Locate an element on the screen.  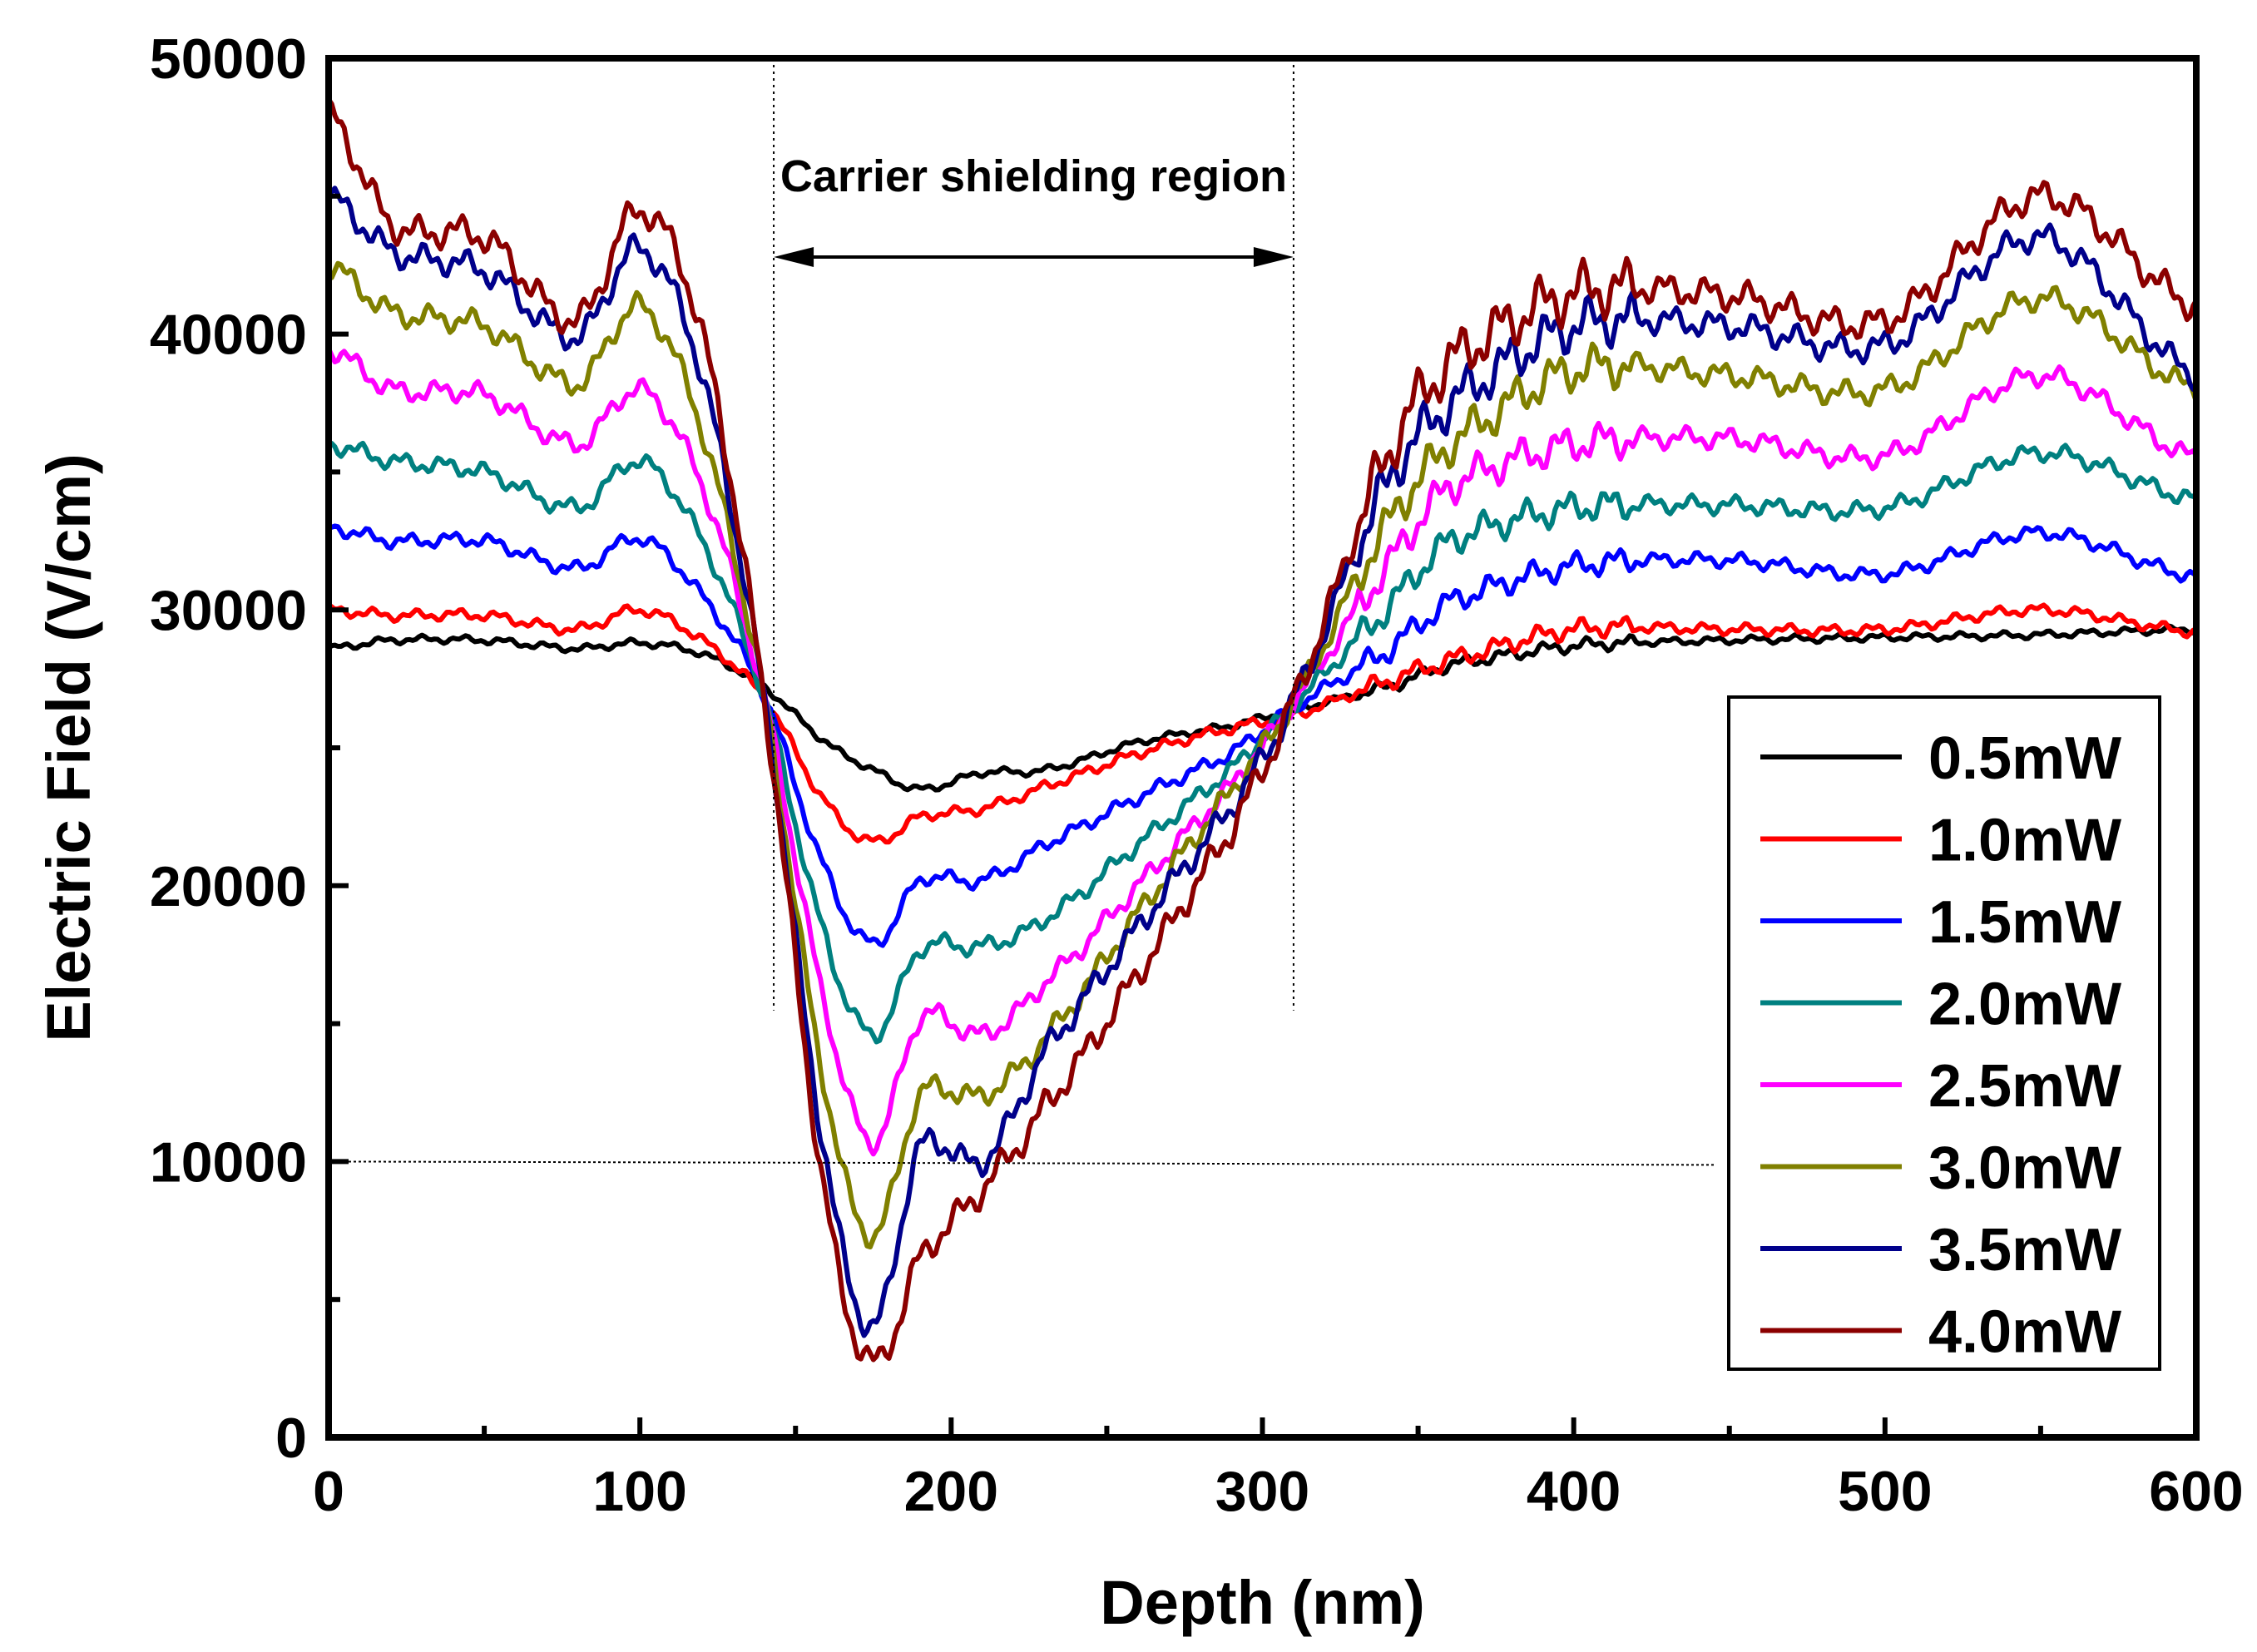
y-tick-label: 30000 is located at coordinates (229, 610).